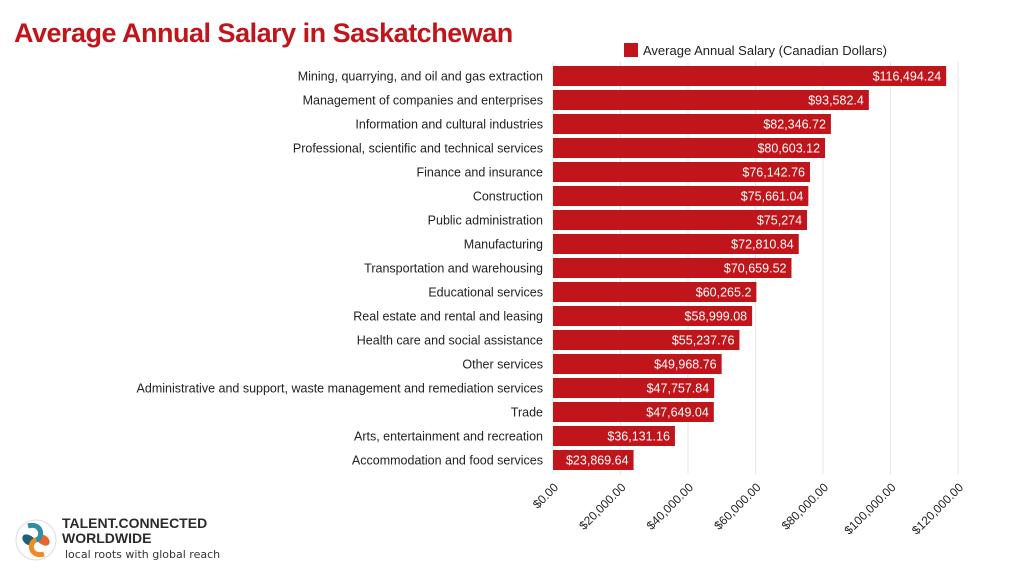 This screenshot has width=1024, height=576. Describe the element at coordinates (724, 293) in the screenshot. I see `data-label: $60,265.2` at that location.